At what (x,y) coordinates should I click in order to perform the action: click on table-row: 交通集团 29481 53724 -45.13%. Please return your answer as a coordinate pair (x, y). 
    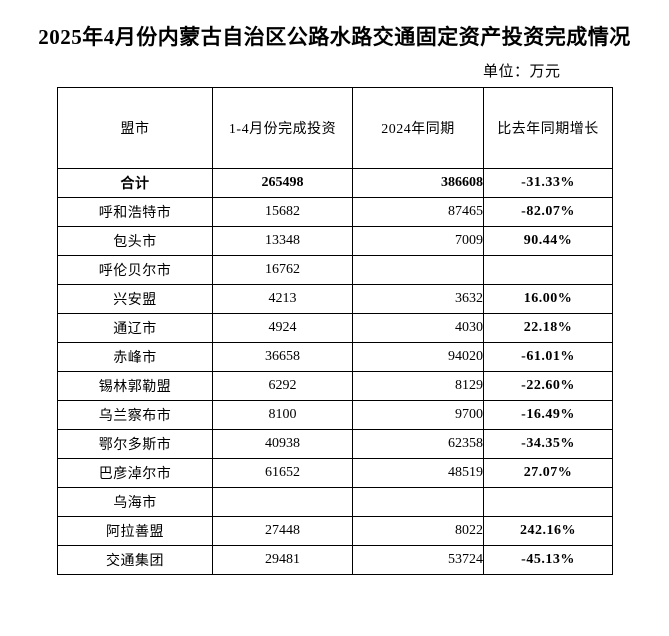
    Looking at the image, I should click on (335, 560).